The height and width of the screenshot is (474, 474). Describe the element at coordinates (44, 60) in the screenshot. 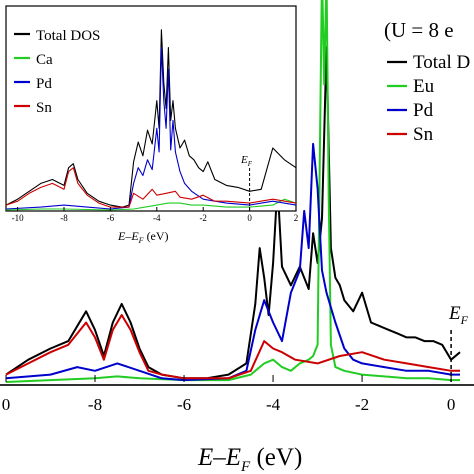

I see `inset-legend-label: Ca` at that location.